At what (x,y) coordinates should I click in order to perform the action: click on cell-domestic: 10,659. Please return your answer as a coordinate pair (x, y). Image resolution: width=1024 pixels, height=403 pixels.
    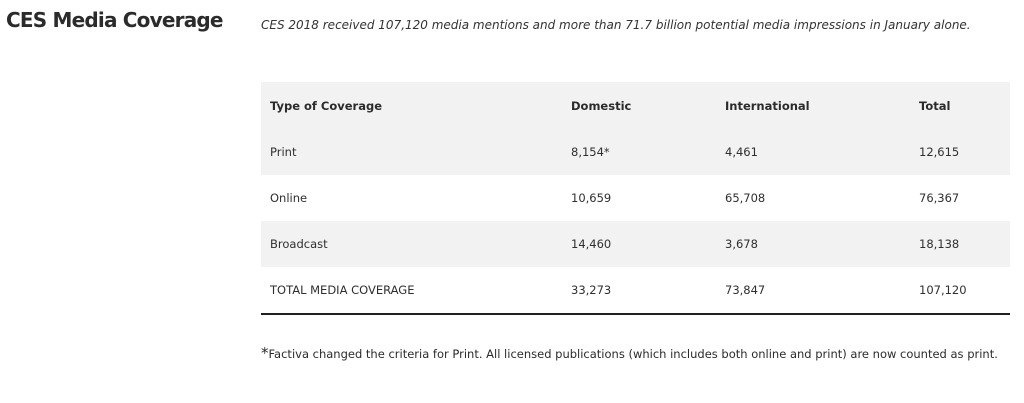
    Looking at the image, I should click on (591, 198).